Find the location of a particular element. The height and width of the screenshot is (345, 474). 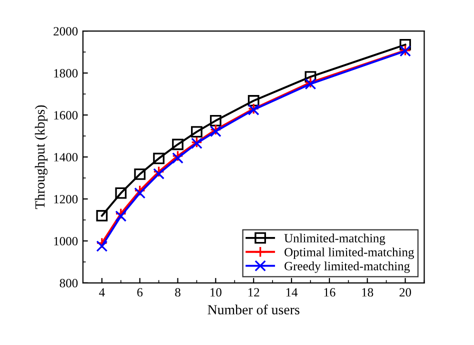

x-tick-label: 6 is located at coordinates (140, 292).